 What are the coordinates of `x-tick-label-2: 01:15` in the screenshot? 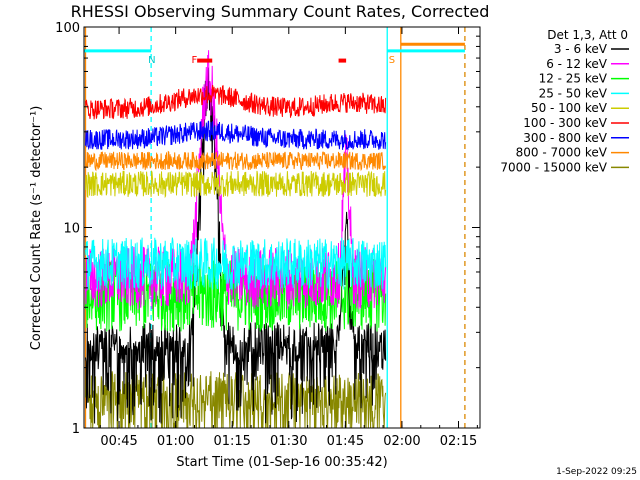 It's located at (231, 441).